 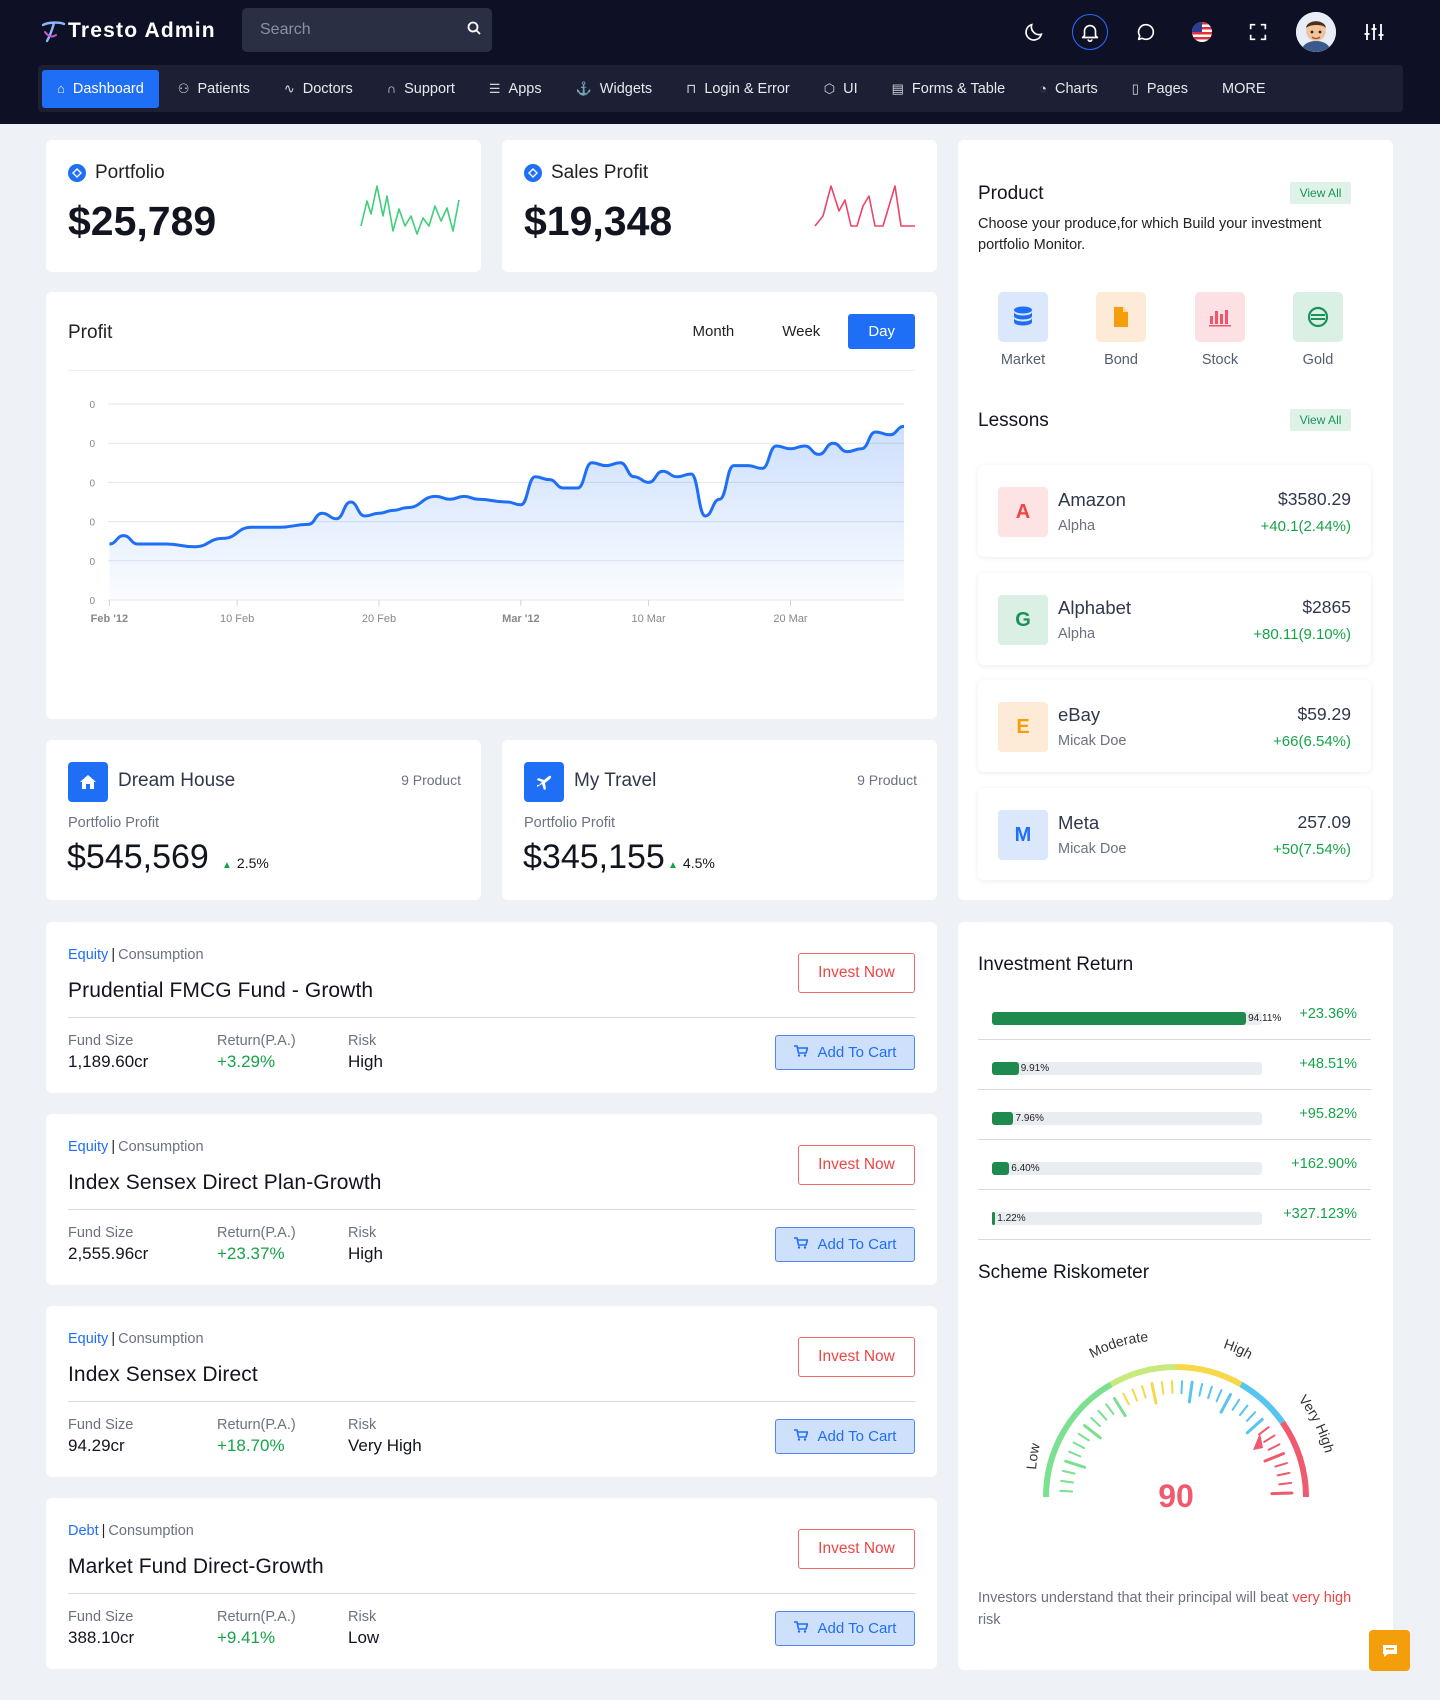 What do you see at coordinates (177, 780) in the screenshot?
I see `dream-house-title: Dream House` at bounding box center [177, 780].